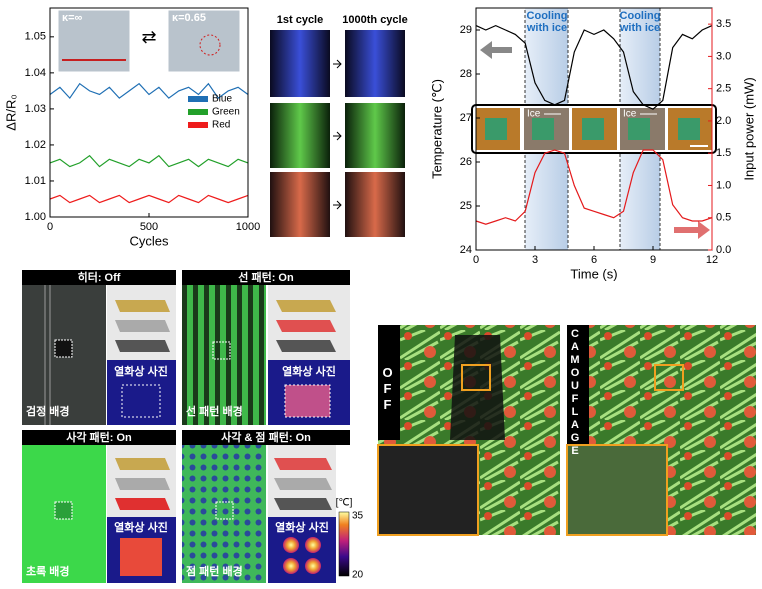  Describe the element at coordinates (48, 411) in the screenshot. I see `panel-caption: 검정 배경` at that location.